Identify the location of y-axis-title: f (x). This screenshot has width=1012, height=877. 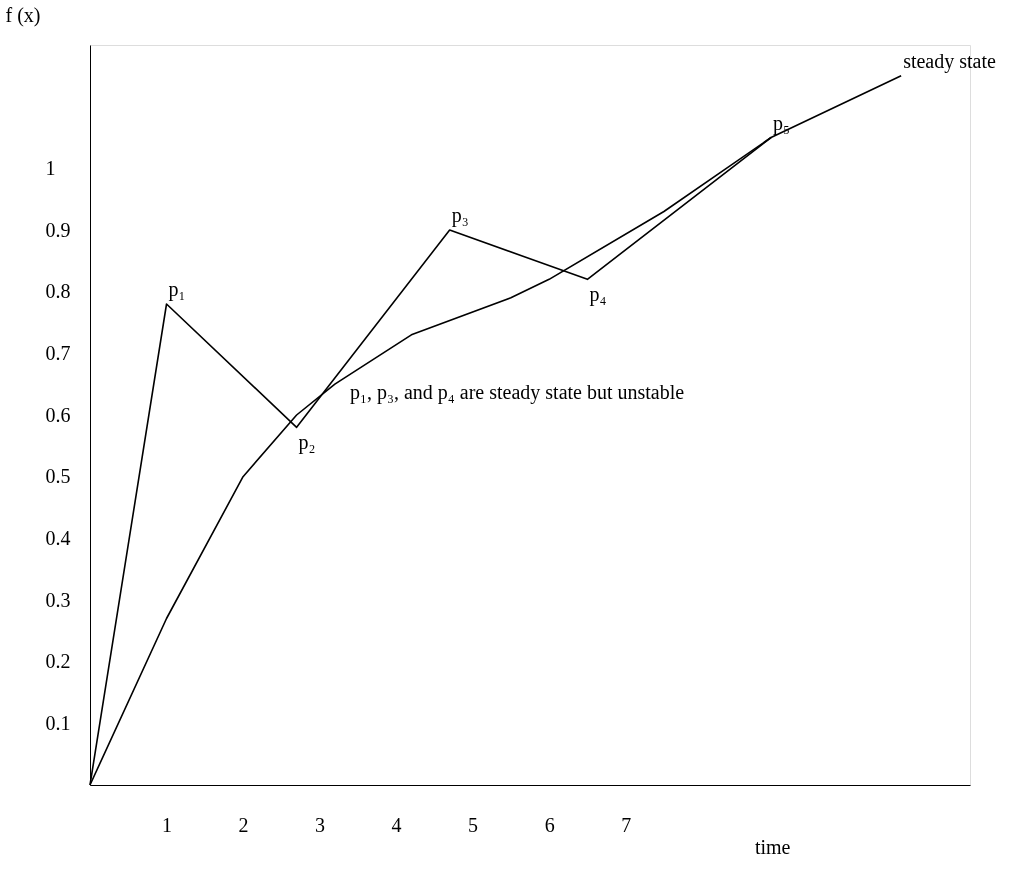
(23, 15).